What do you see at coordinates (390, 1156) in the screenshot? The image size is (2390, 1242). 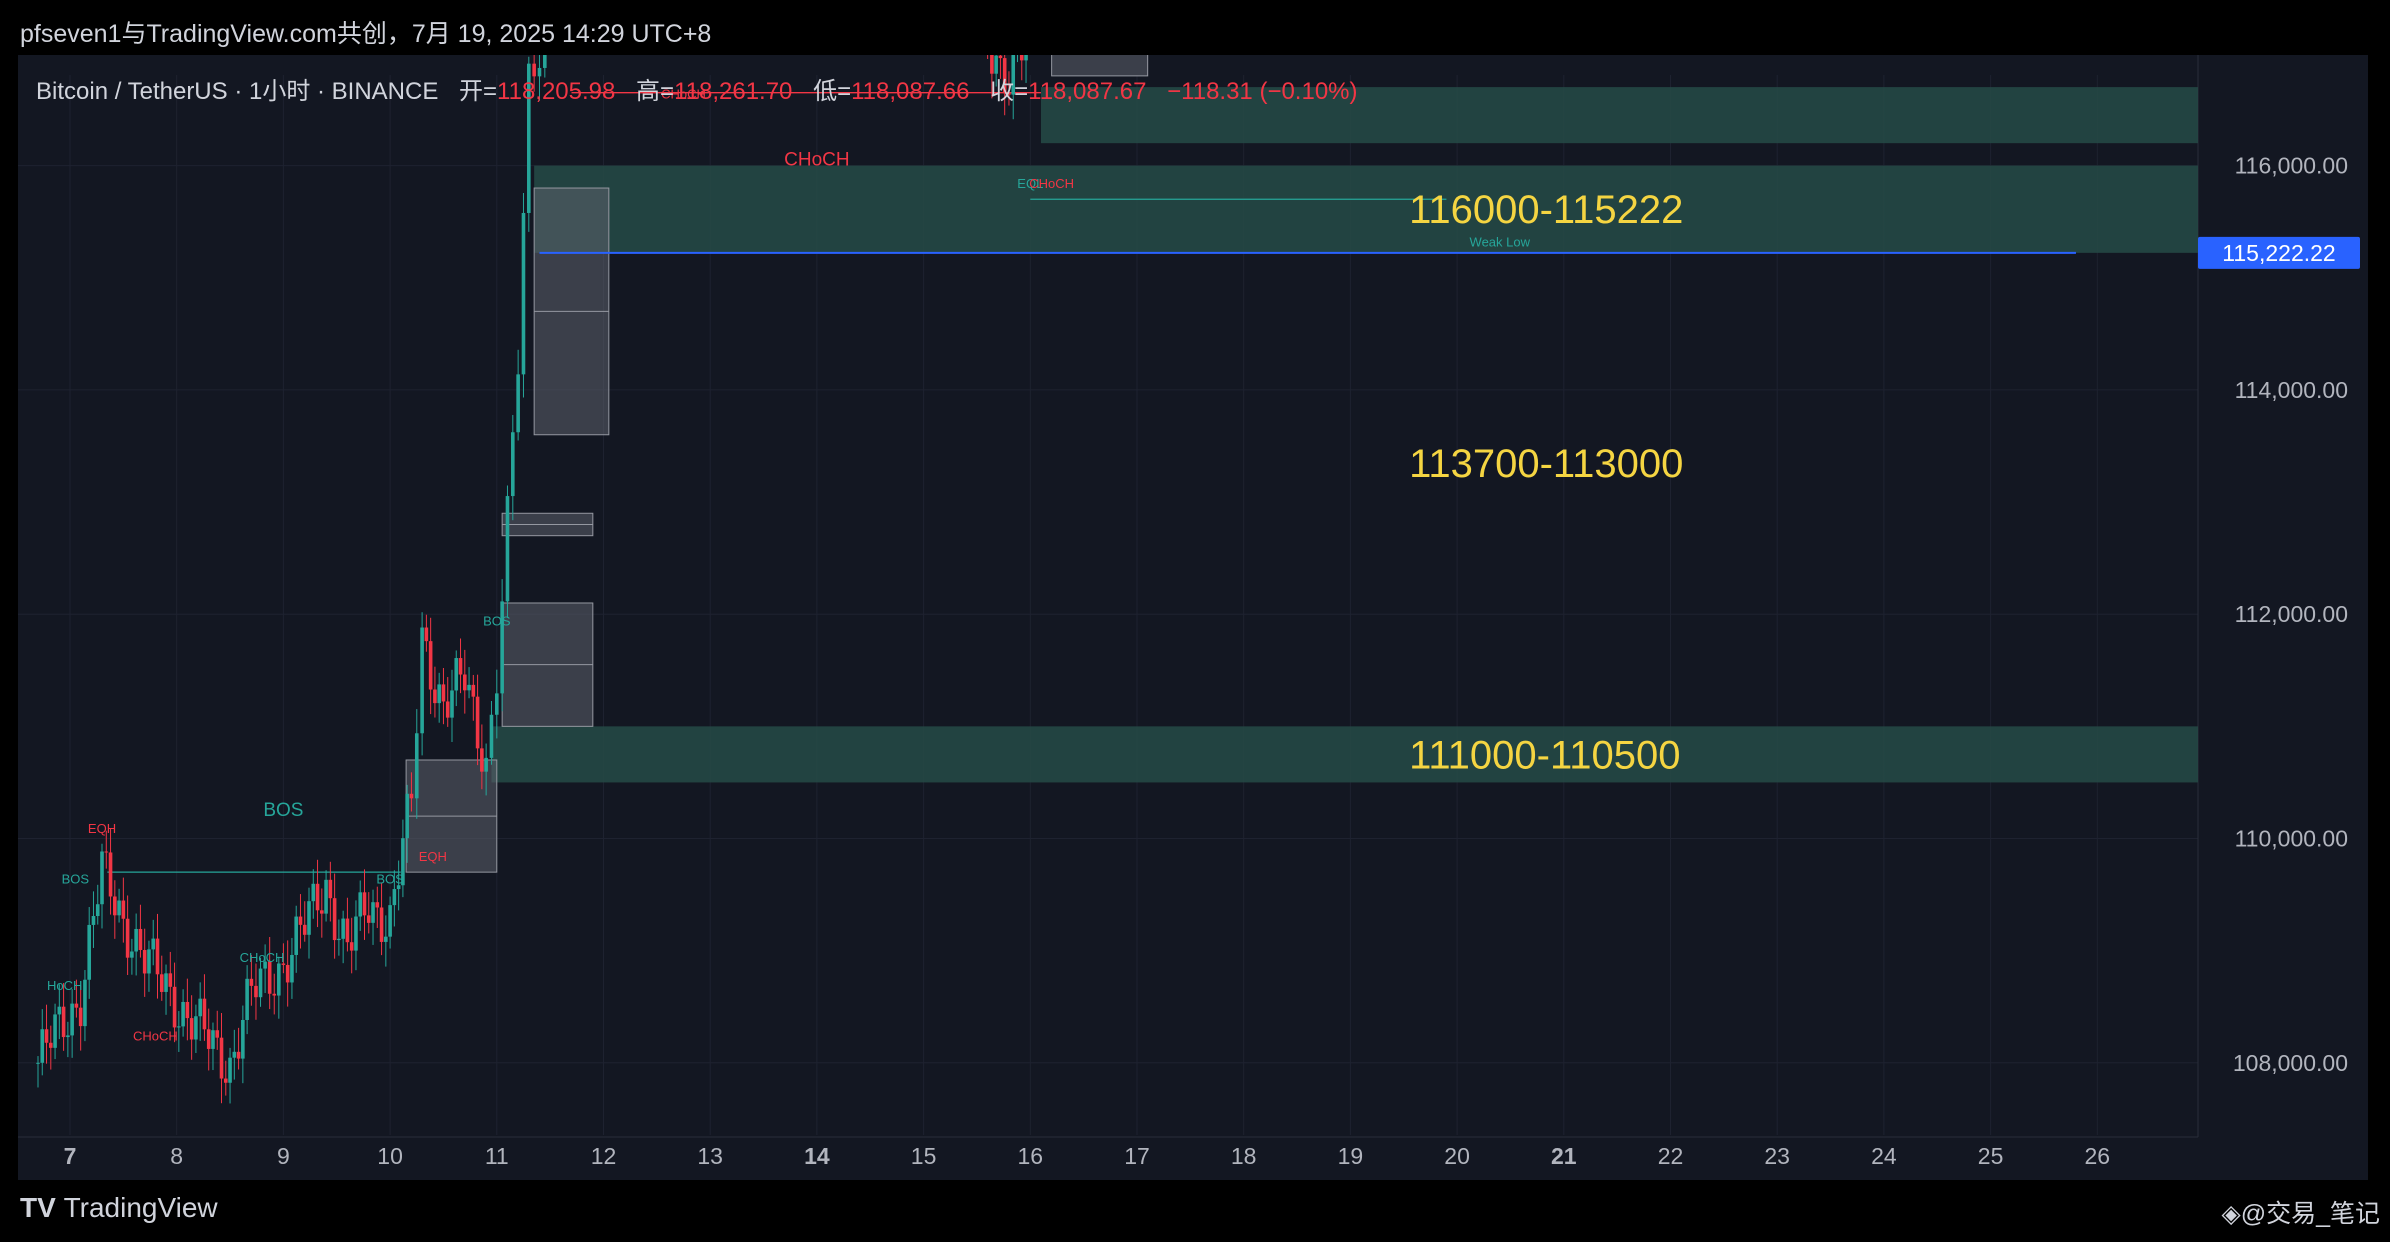 I see `x-tick-label: 10` at bounding box center [390, 1156].